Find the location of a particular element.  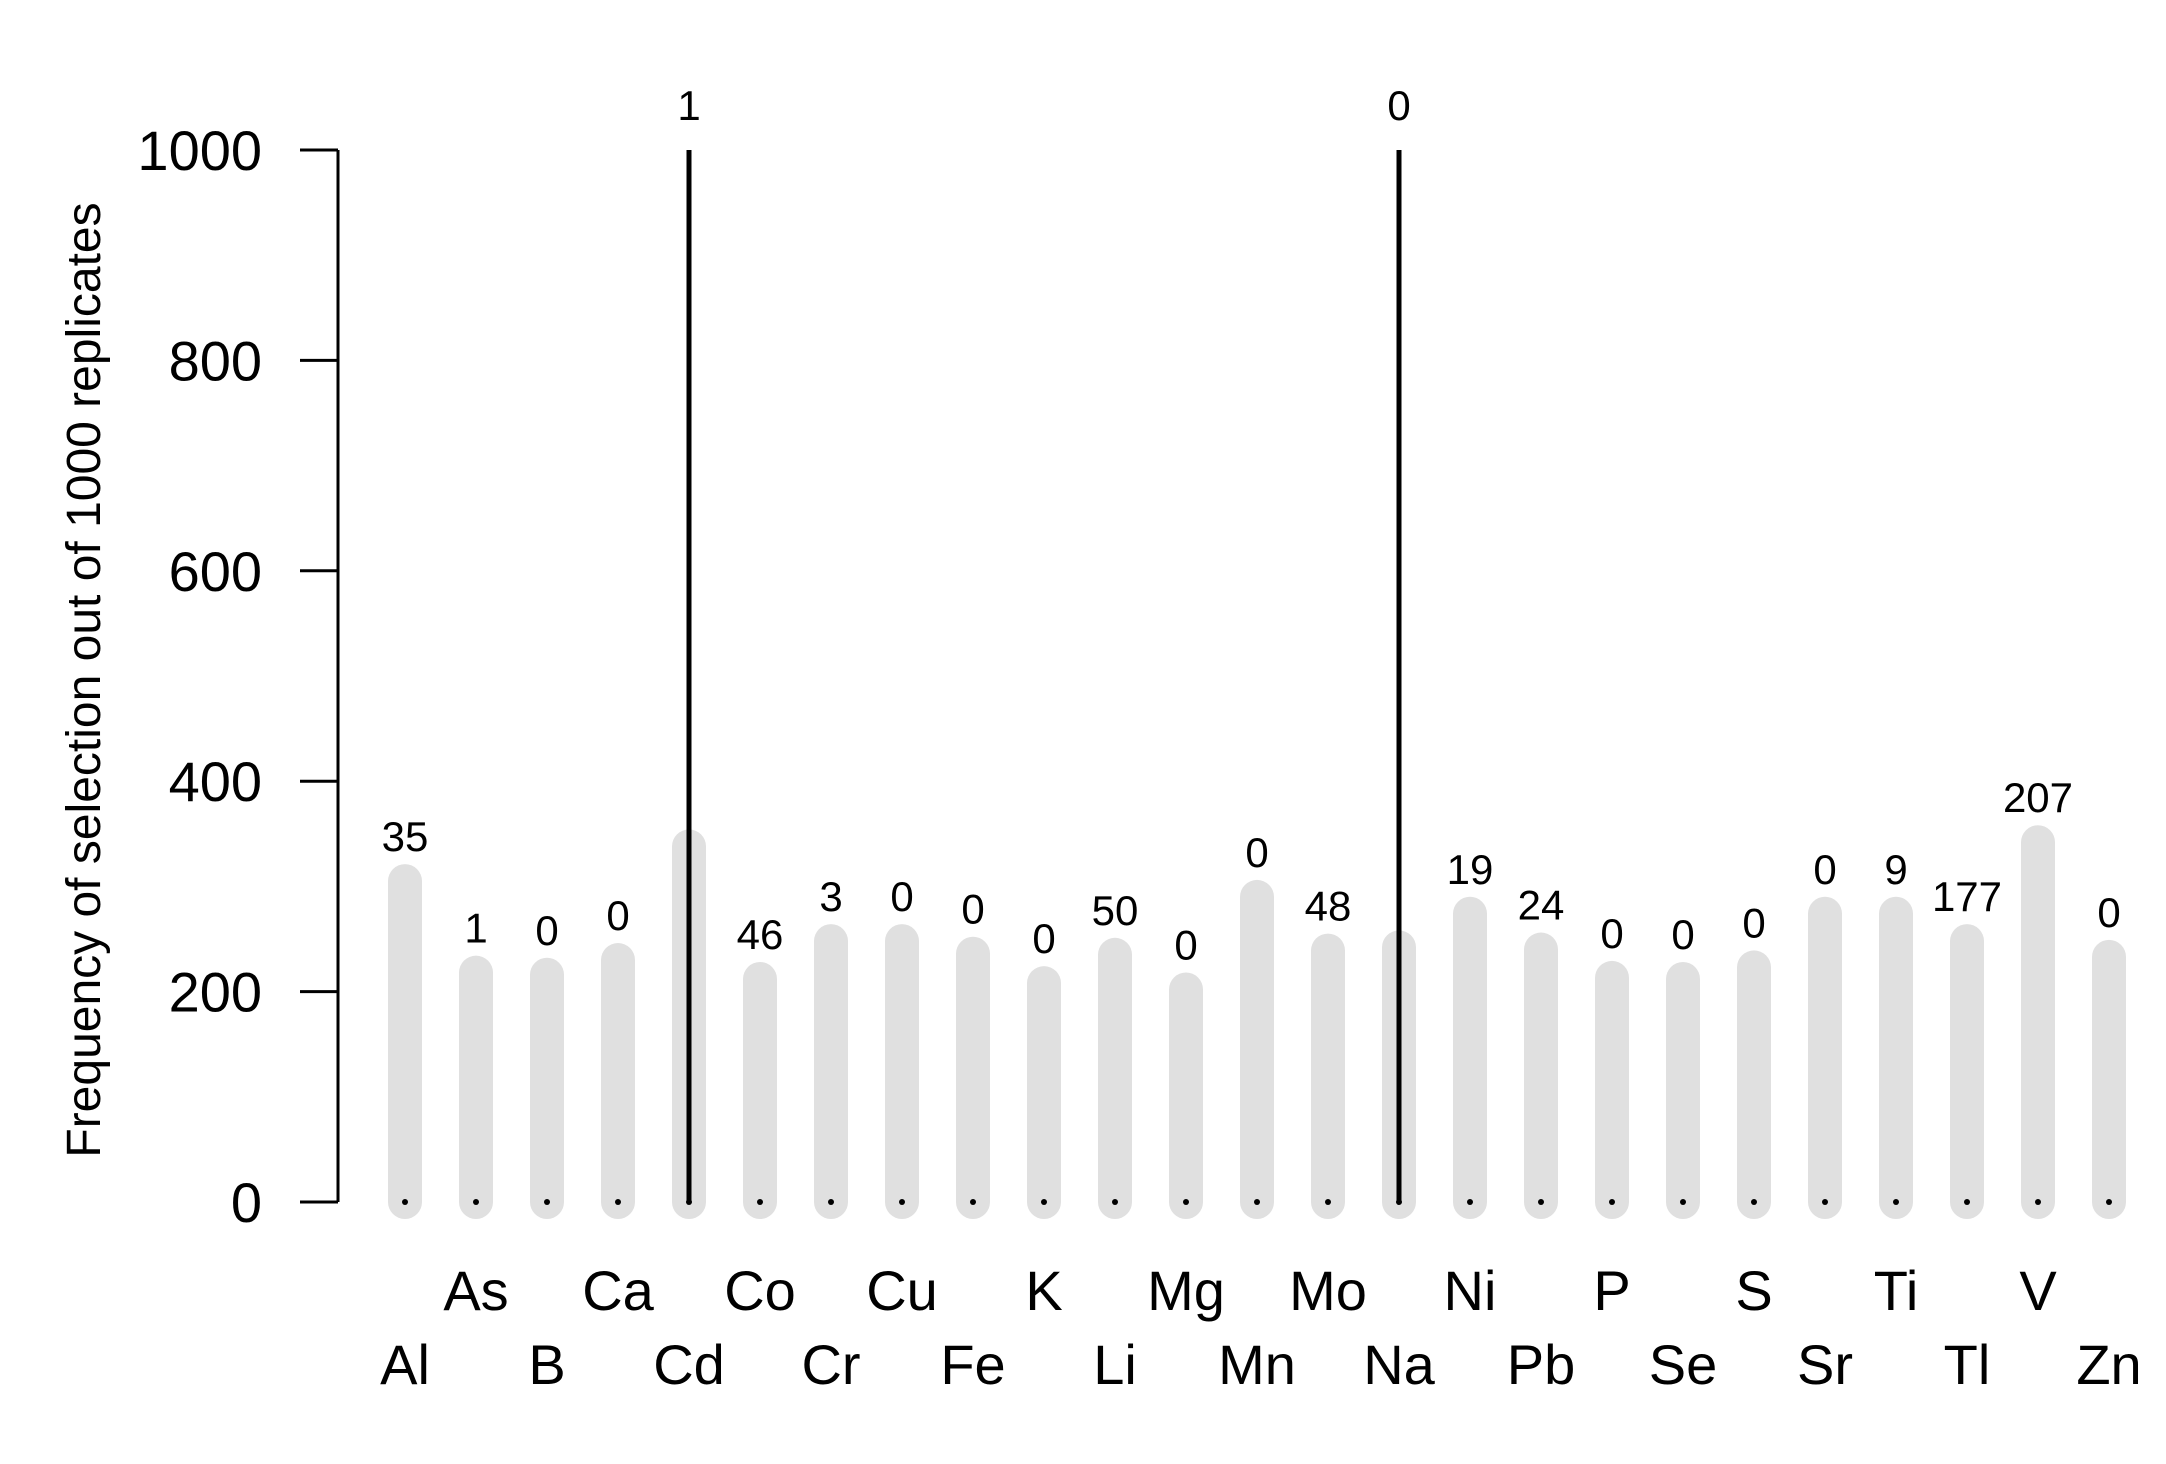

baseline-dot-tl is located at coordinates (1967, 1202).